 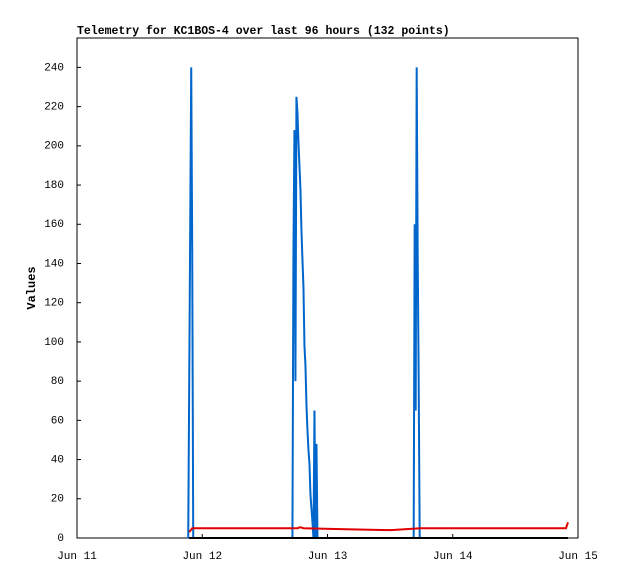 What do you see at coordinates (57, 382) in the screenshot?
I see `y-tick-label: 80` at bounding box center [57, 382].